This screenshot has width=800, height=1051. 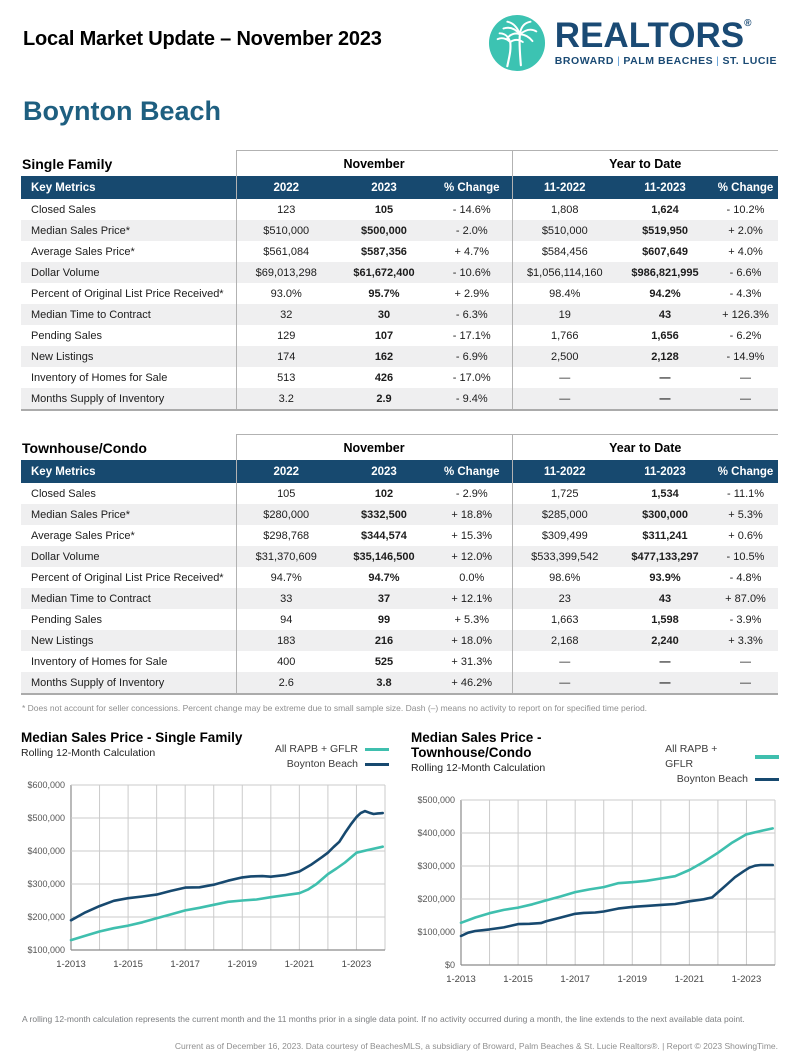 I want to click on value-cell: 1,663, so click(x=564, y=619).